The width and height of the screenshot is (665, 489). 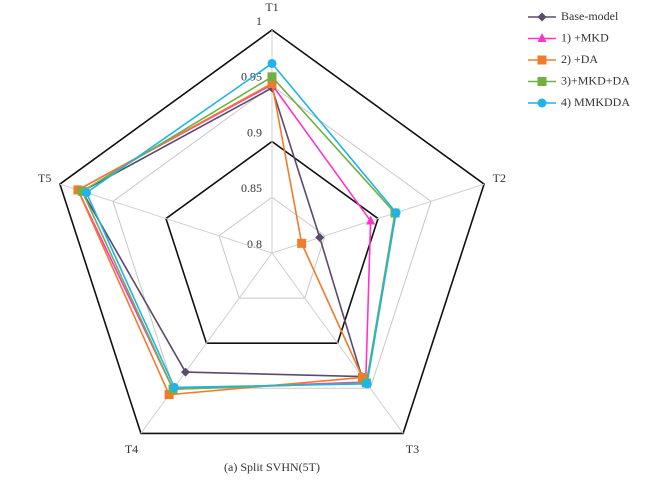 I want to click on r-tick-label: 0.9, so click(x=254, y=132).